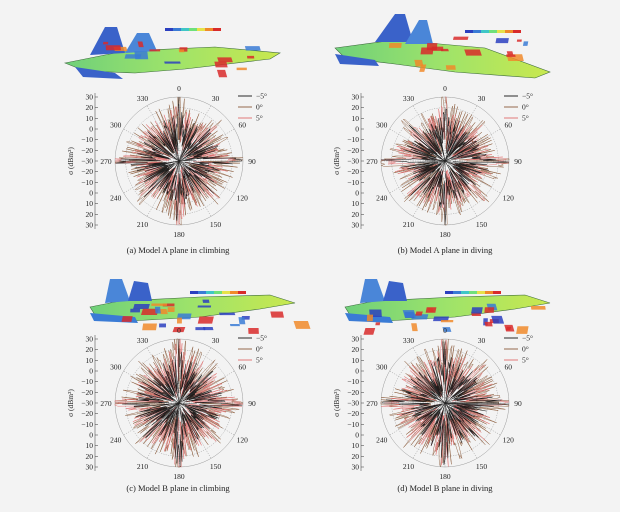  What do you see at coordinates (372, 291) in the screenshot?
I see `tail-fin` at bounding box center [372, 291].